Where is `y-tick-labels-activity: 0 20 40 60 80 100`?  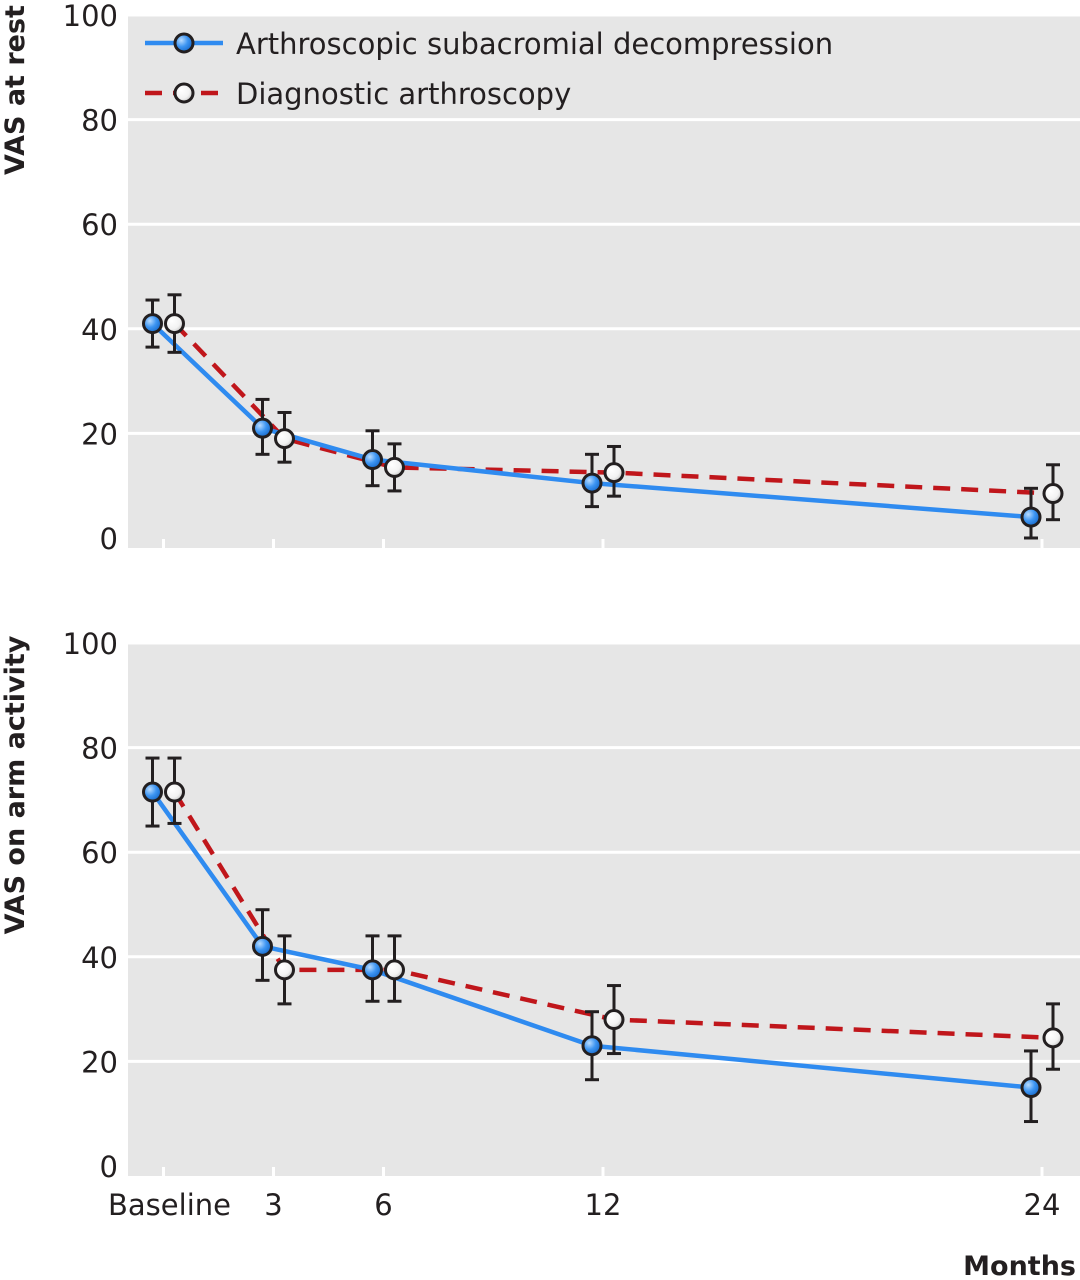
y-tick-labels-activity: 0 20 40 60 80 100 is located at coordinates (90, 905).